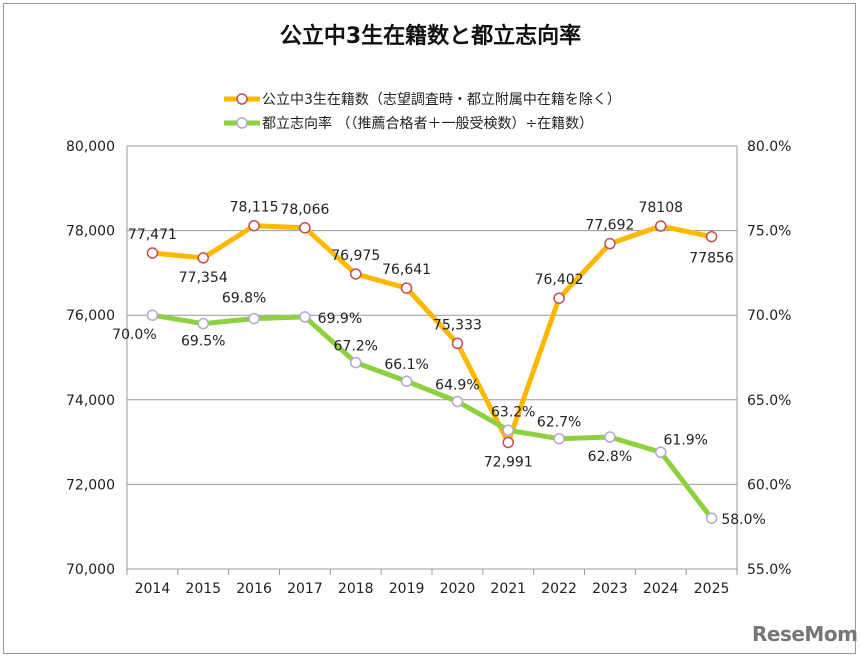 The image size is (861, 659). I want to click on y-left-tick-label: 74,000, so click(90, 401).